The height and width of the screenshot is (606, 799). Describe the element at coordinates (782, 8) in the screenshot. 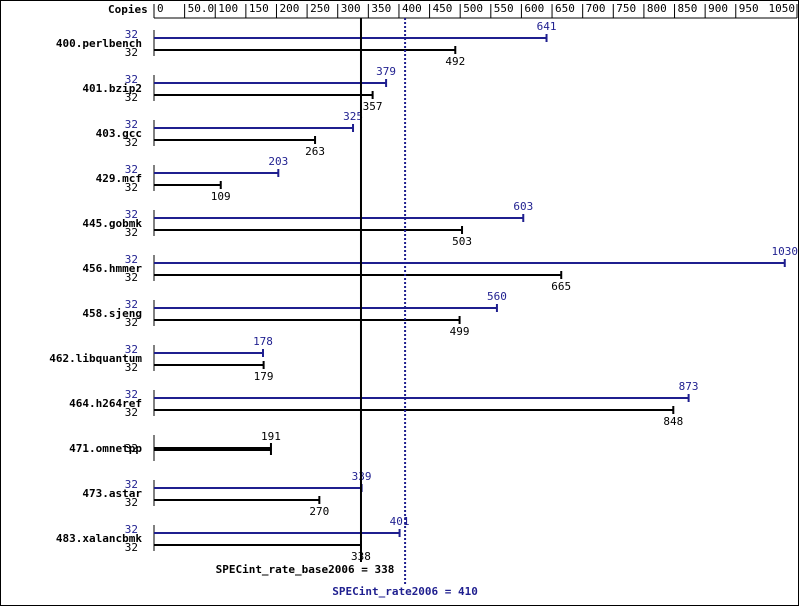

I see `x-tick-label: 1050` at that location.